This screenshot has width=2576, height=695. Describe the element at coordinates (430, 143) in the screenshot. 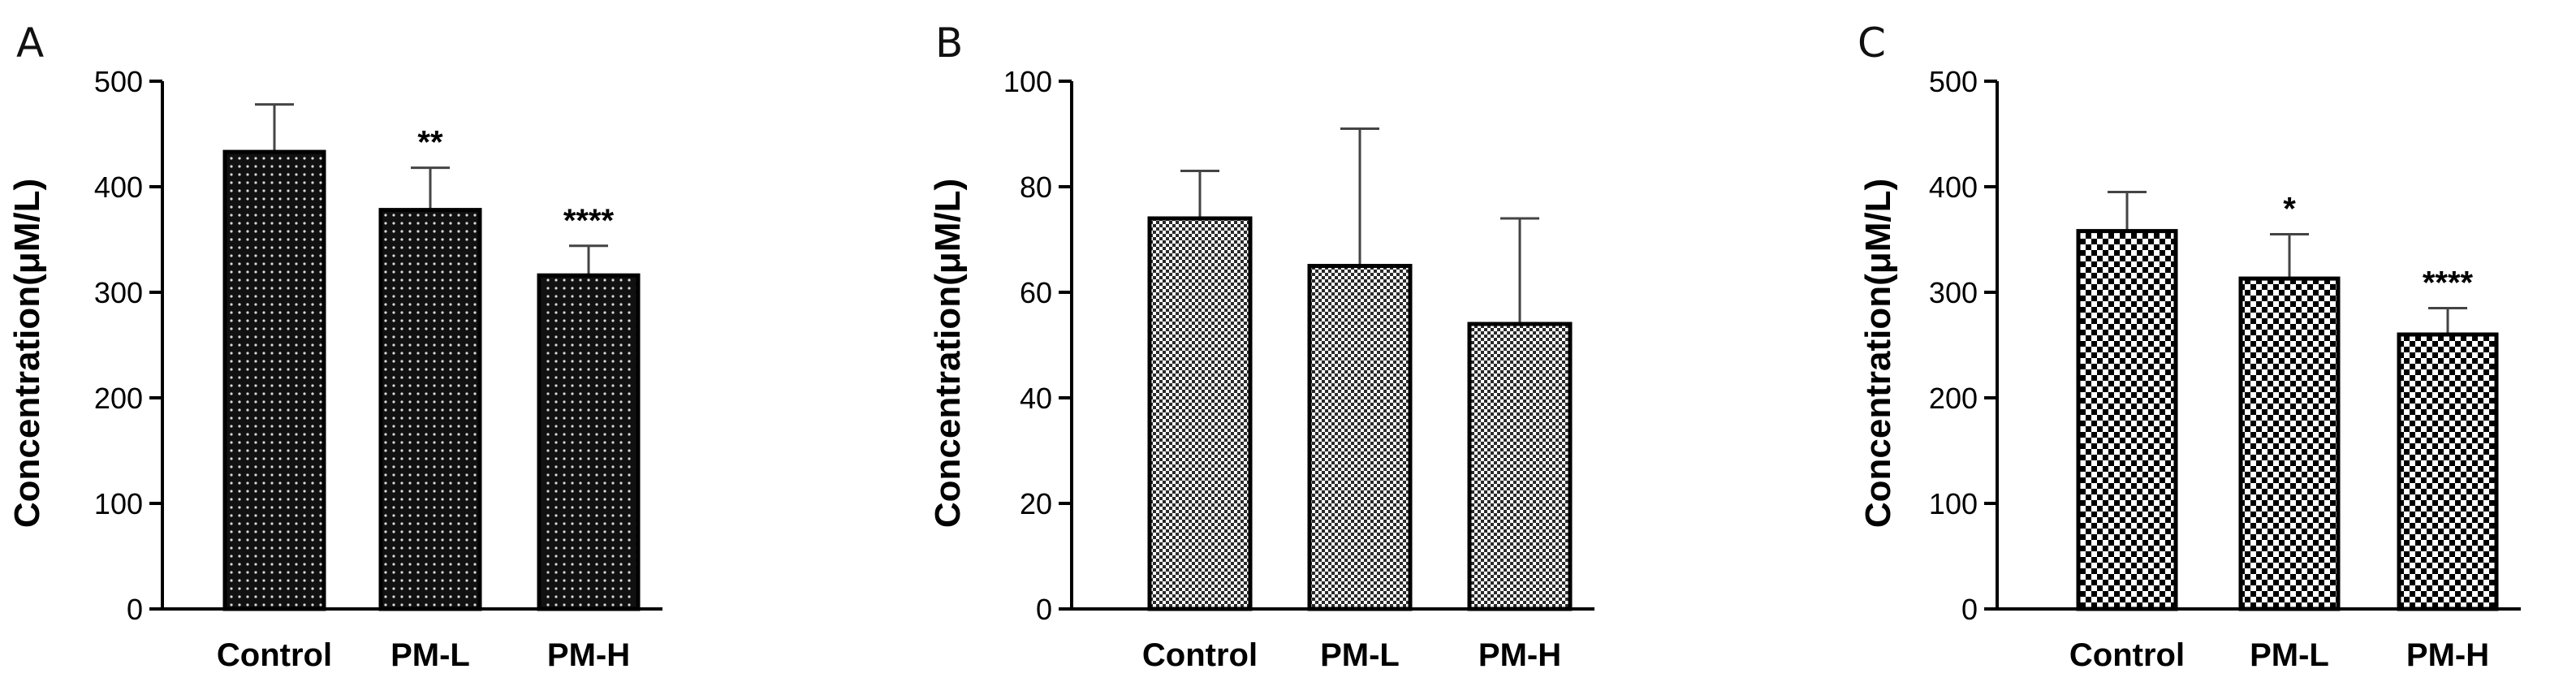

I see `significance-label: **` at that location.